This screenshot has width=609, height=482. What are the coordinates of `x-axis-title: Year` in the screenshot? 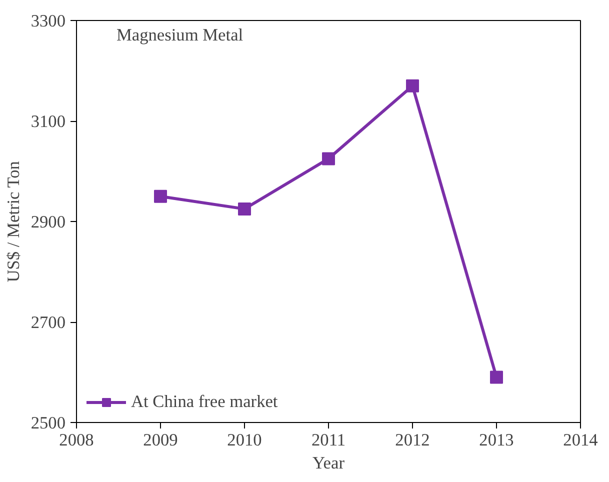 It's located at (328, 463).